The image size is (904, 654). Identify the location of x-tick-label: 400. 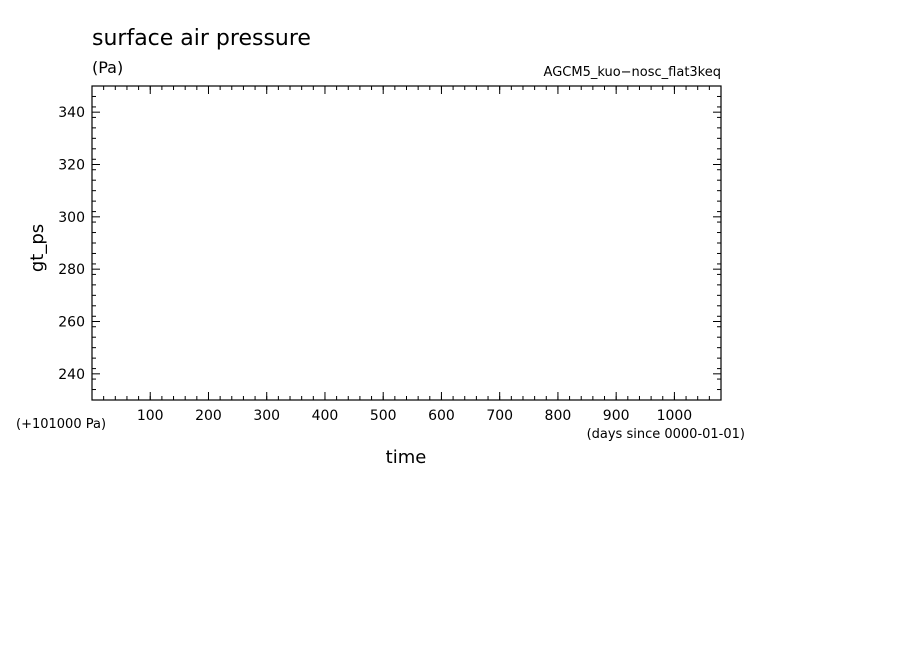
(325, 416).